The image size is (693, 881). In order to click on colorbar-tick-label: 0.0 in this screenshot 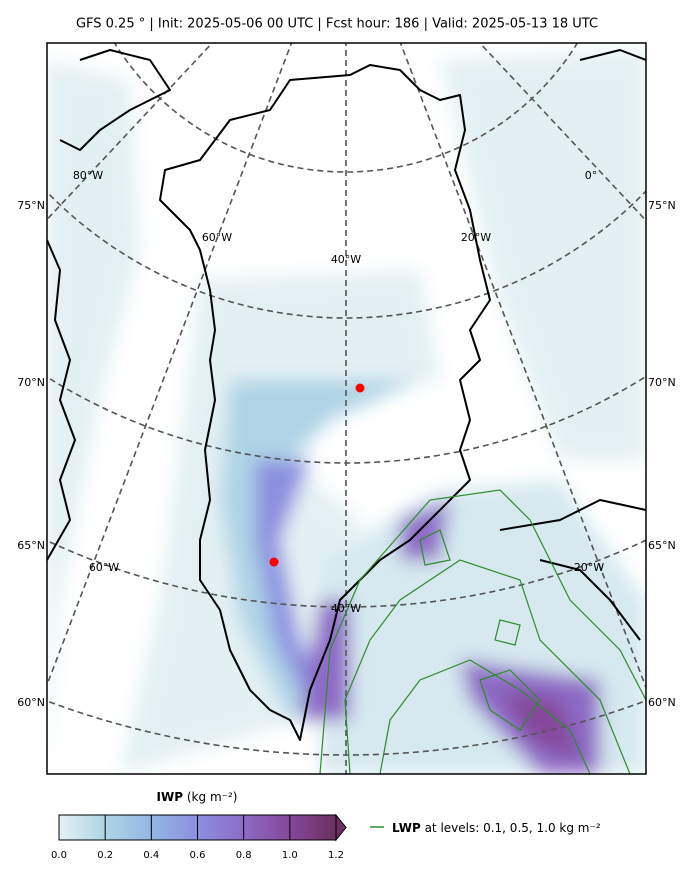, I will do `click(59, 855)`.